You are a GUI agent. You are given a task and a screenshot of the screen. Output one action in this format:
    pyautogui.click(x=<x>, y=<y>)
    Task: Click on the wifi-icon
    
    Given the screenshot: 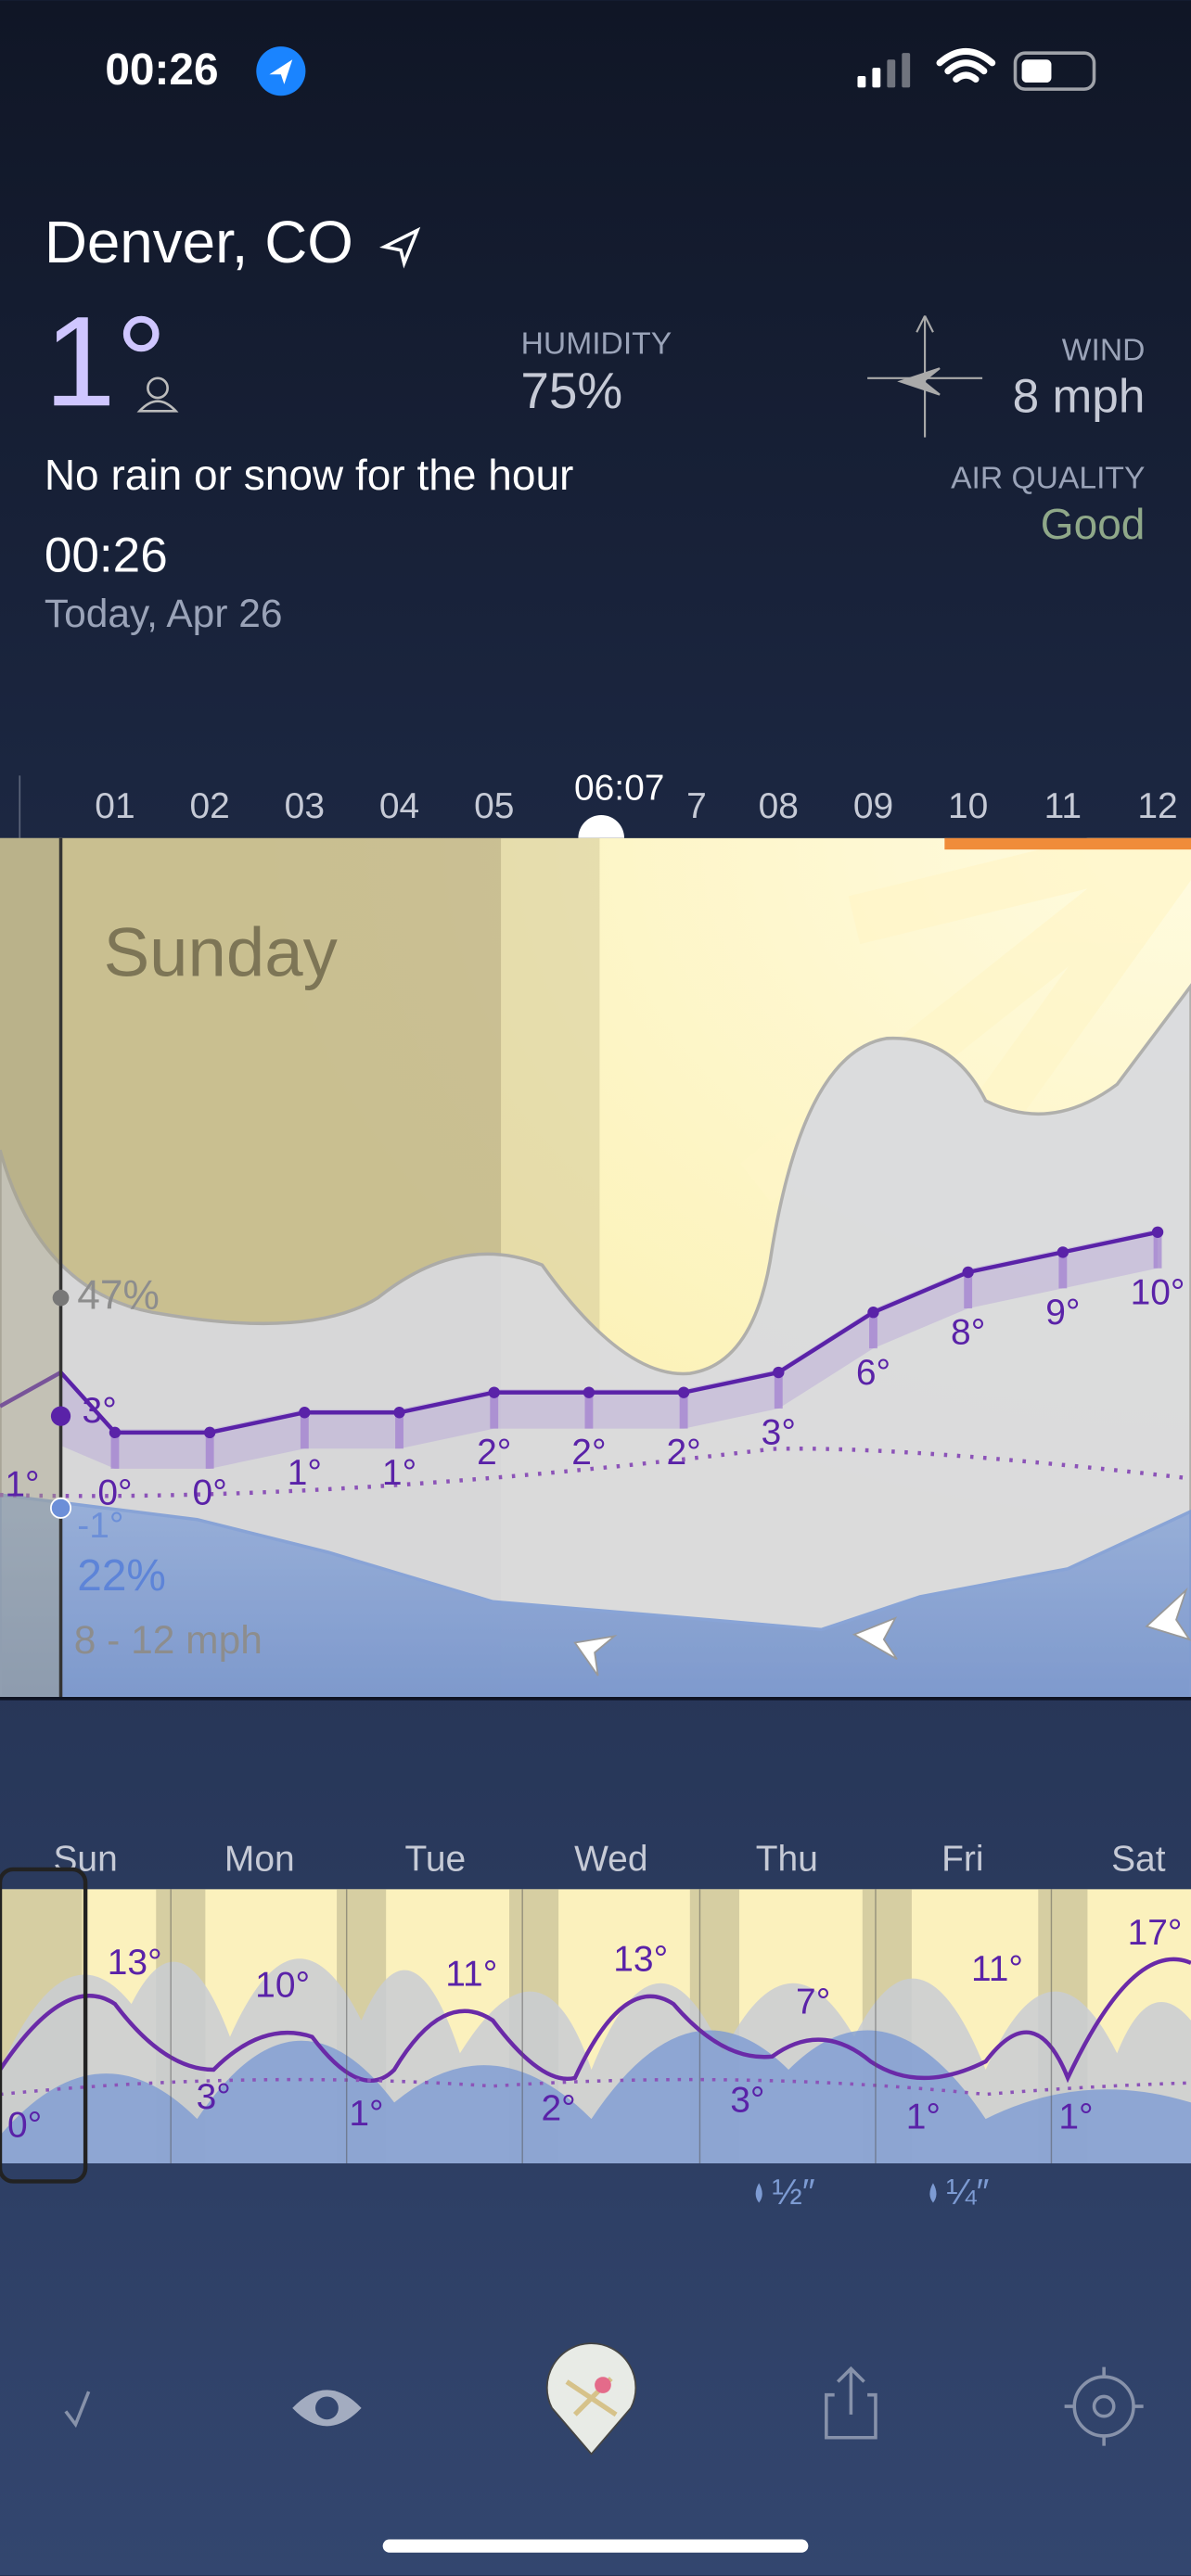 What is the action you would take?
    pyautogui.click(x=966, y=66)
    